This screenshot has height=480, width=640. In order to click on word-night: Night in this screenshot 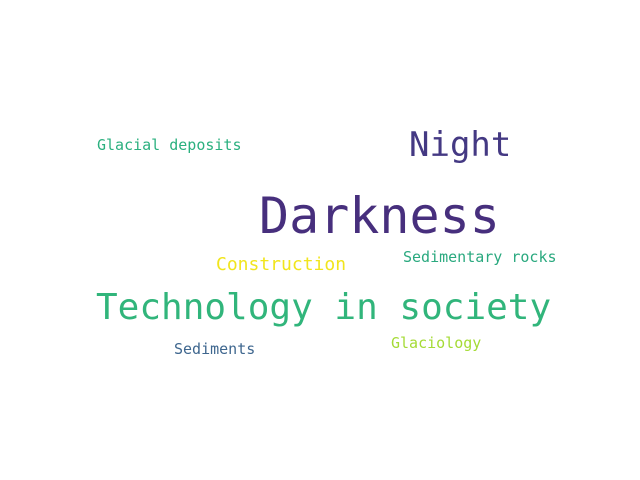, I will do `click(460, 145)`.